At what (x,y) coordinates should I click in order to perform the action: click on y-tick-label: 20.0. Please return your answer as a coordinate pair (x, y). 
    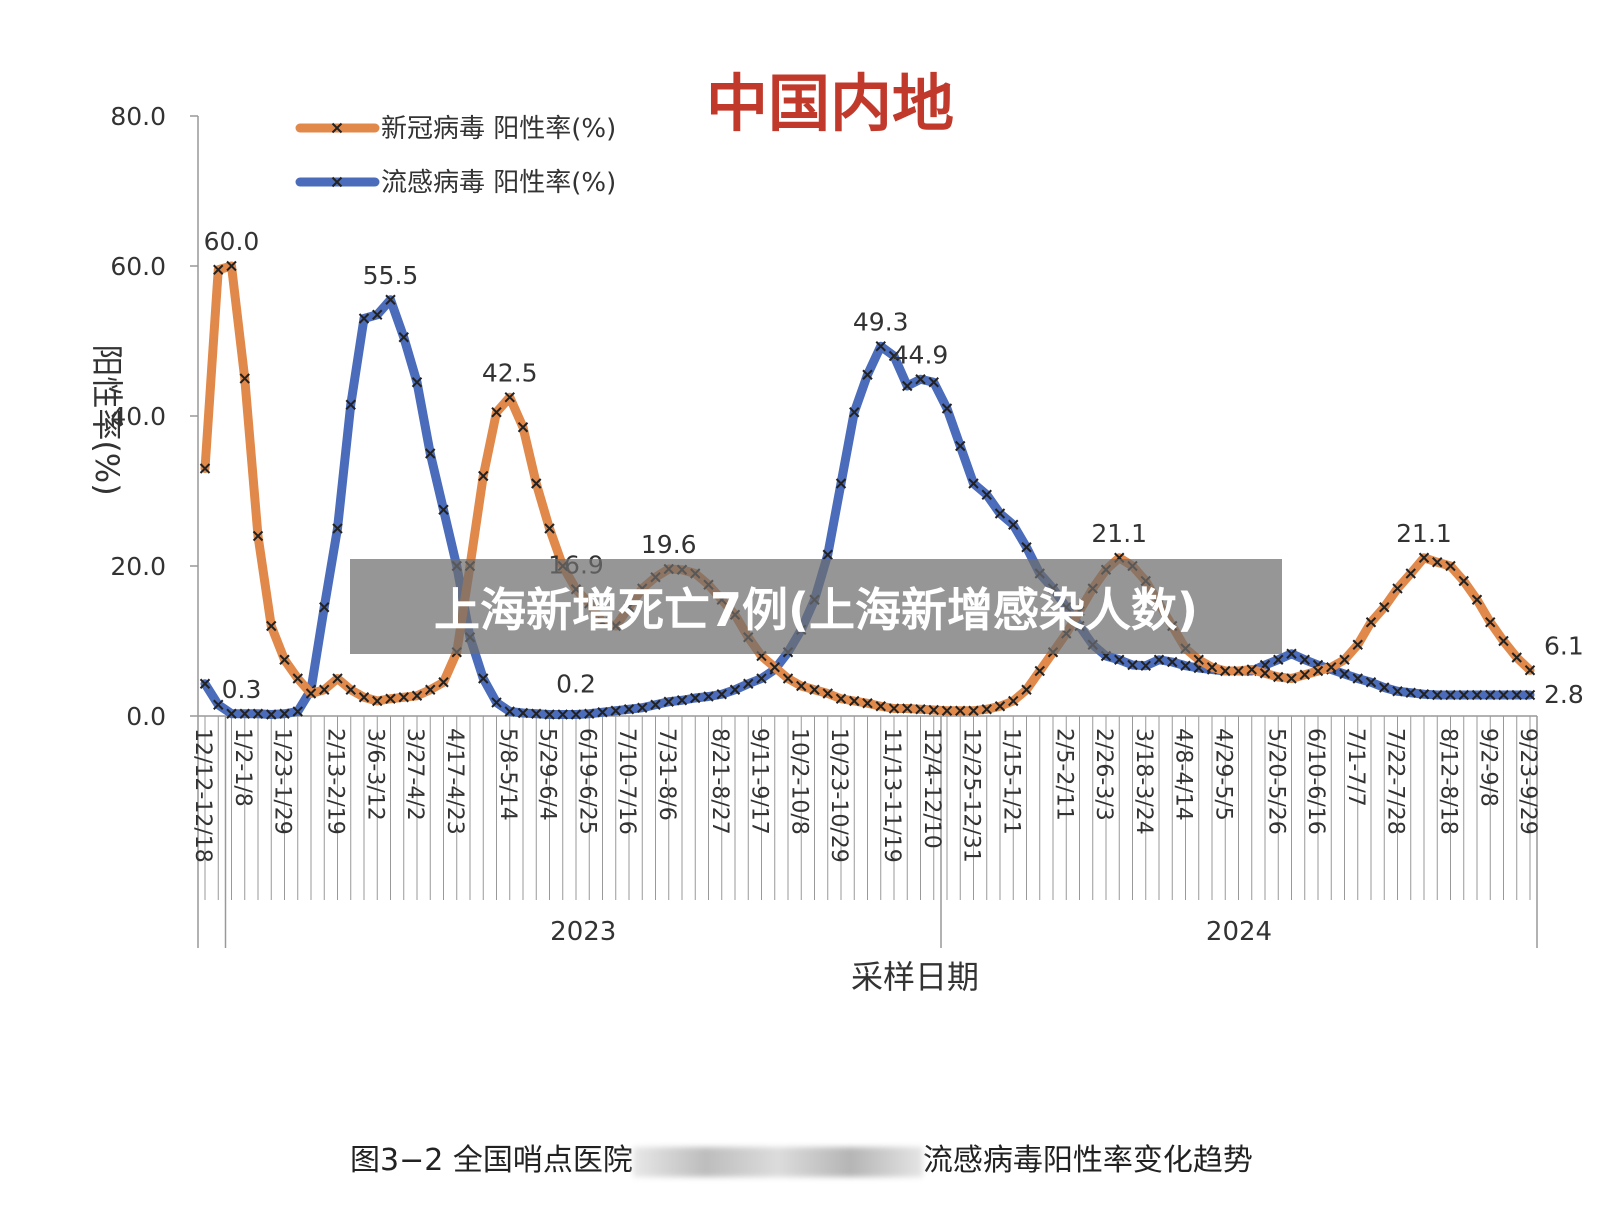
    Looking at the image, I should click on (138, 566).